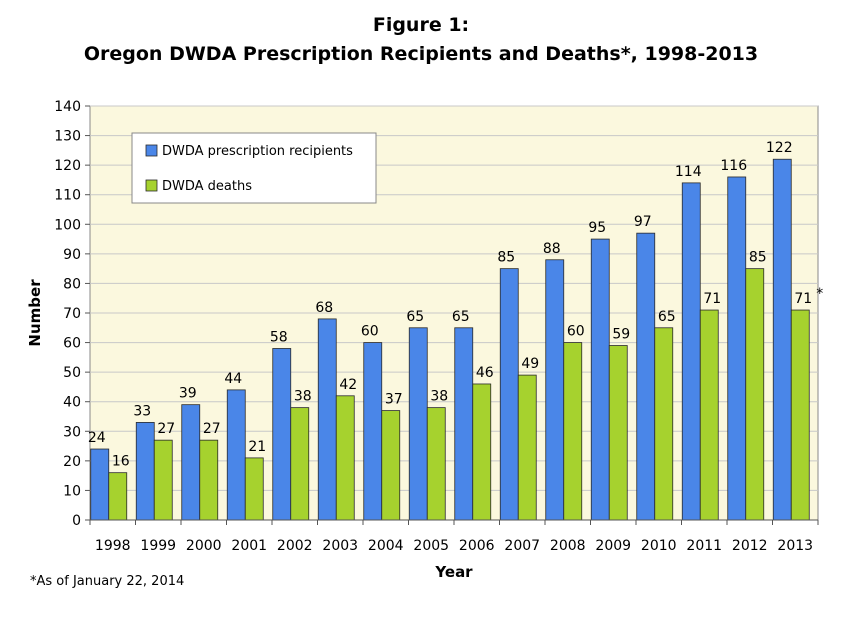 This screenshot has height=621, width=842. Describe the element at coordinates (819, 294) in the screenshot. I see `annotation-asterisk: *` at that location.